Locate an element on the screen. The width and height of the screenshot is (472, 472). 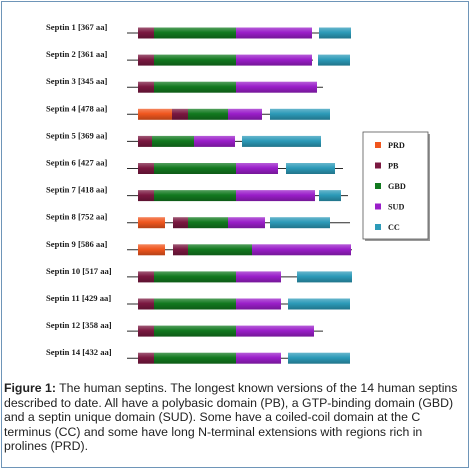
septin-row: Septin 12 [358 aa] is located at coordinates (184, 328).